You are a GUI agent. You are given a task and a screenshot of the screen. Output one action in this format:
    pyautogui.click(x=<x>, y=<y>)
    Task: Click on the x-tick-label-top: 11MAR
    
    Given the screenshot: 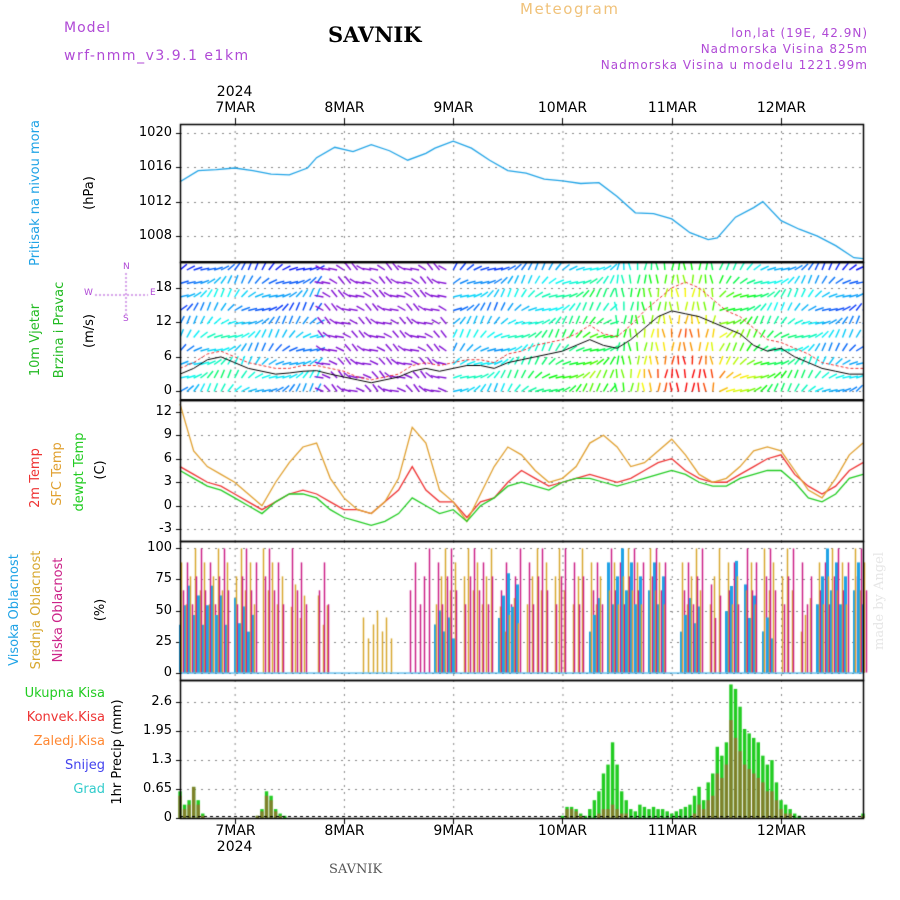 What is the action you would take?
    pyautogui.click(x=672, y=108)
    